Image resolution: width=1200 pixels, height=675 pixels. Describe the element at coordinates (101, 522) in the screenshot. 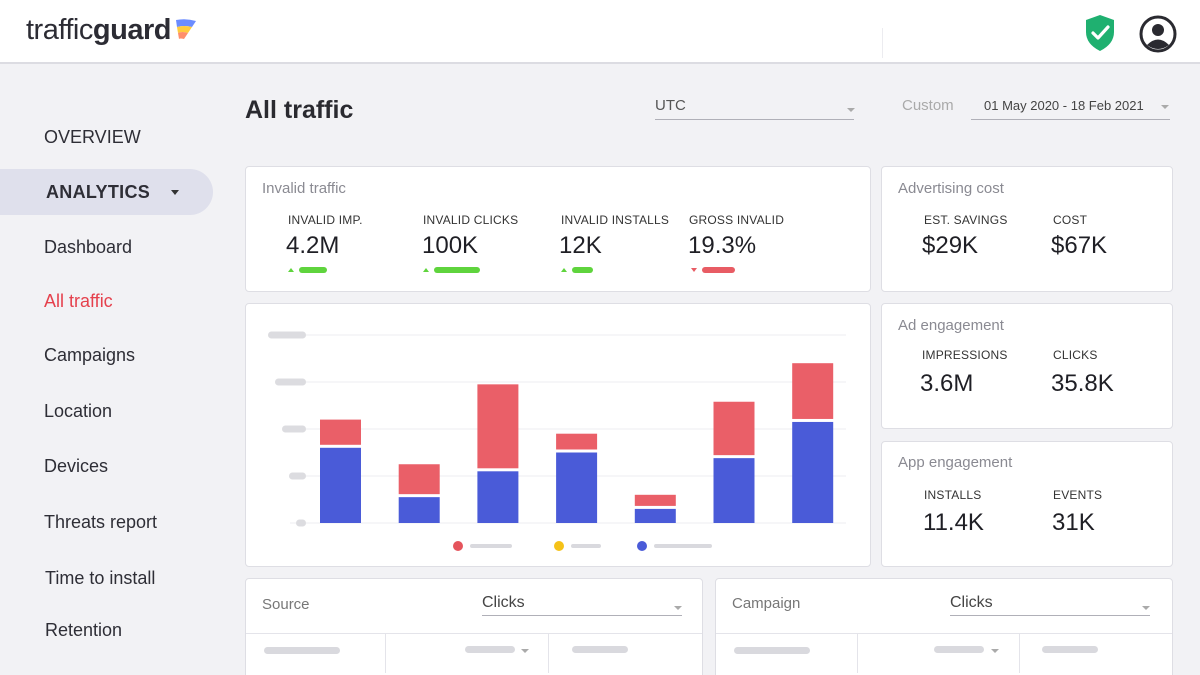

I see `sidebar-item-threats-report: Threats report` at that location.